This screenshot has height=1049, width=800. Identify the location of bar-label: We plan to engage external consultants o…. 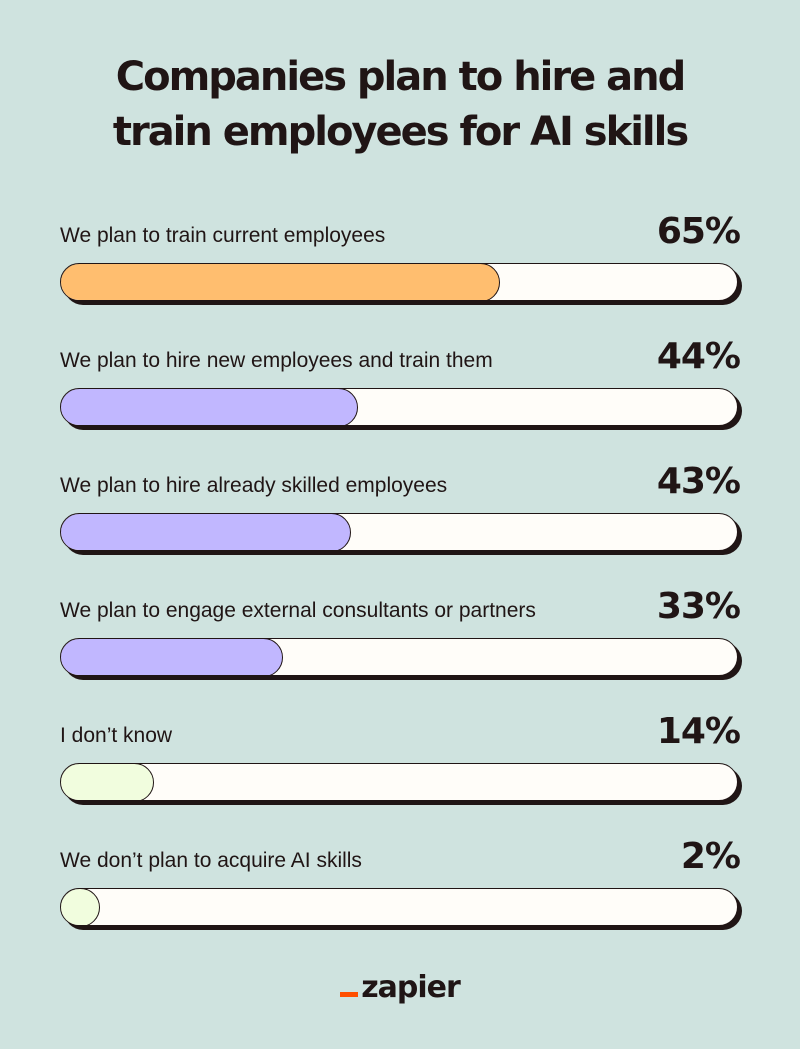
(298, 610).